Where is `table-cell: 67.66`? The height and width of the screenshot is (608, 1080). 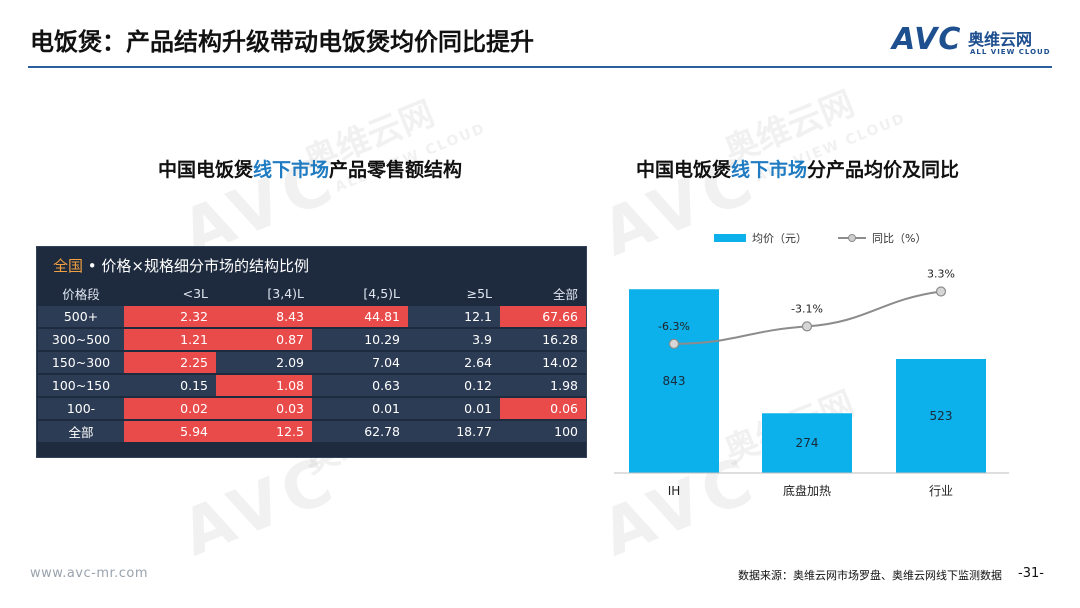 table-cell: 67.66 is located at coordinates (543, 316).